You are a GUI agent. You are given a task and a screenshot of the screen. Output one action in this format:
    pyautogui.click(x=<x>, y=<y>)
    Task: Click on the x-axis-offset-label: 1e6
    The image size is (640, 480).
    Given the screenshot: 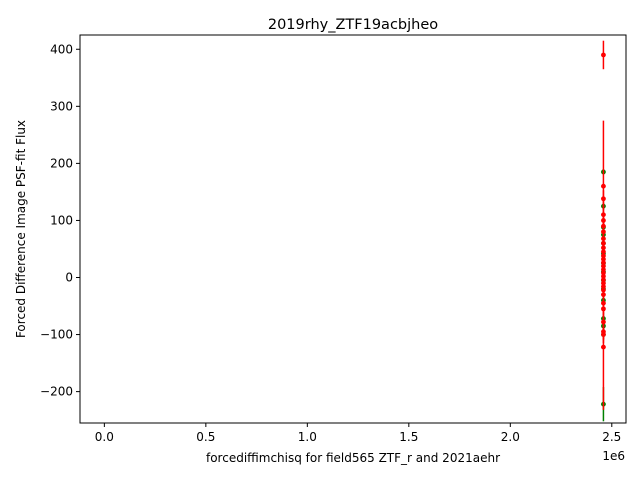 What is the action you would take?
    pyautogui.click(x=613, y=456)
    